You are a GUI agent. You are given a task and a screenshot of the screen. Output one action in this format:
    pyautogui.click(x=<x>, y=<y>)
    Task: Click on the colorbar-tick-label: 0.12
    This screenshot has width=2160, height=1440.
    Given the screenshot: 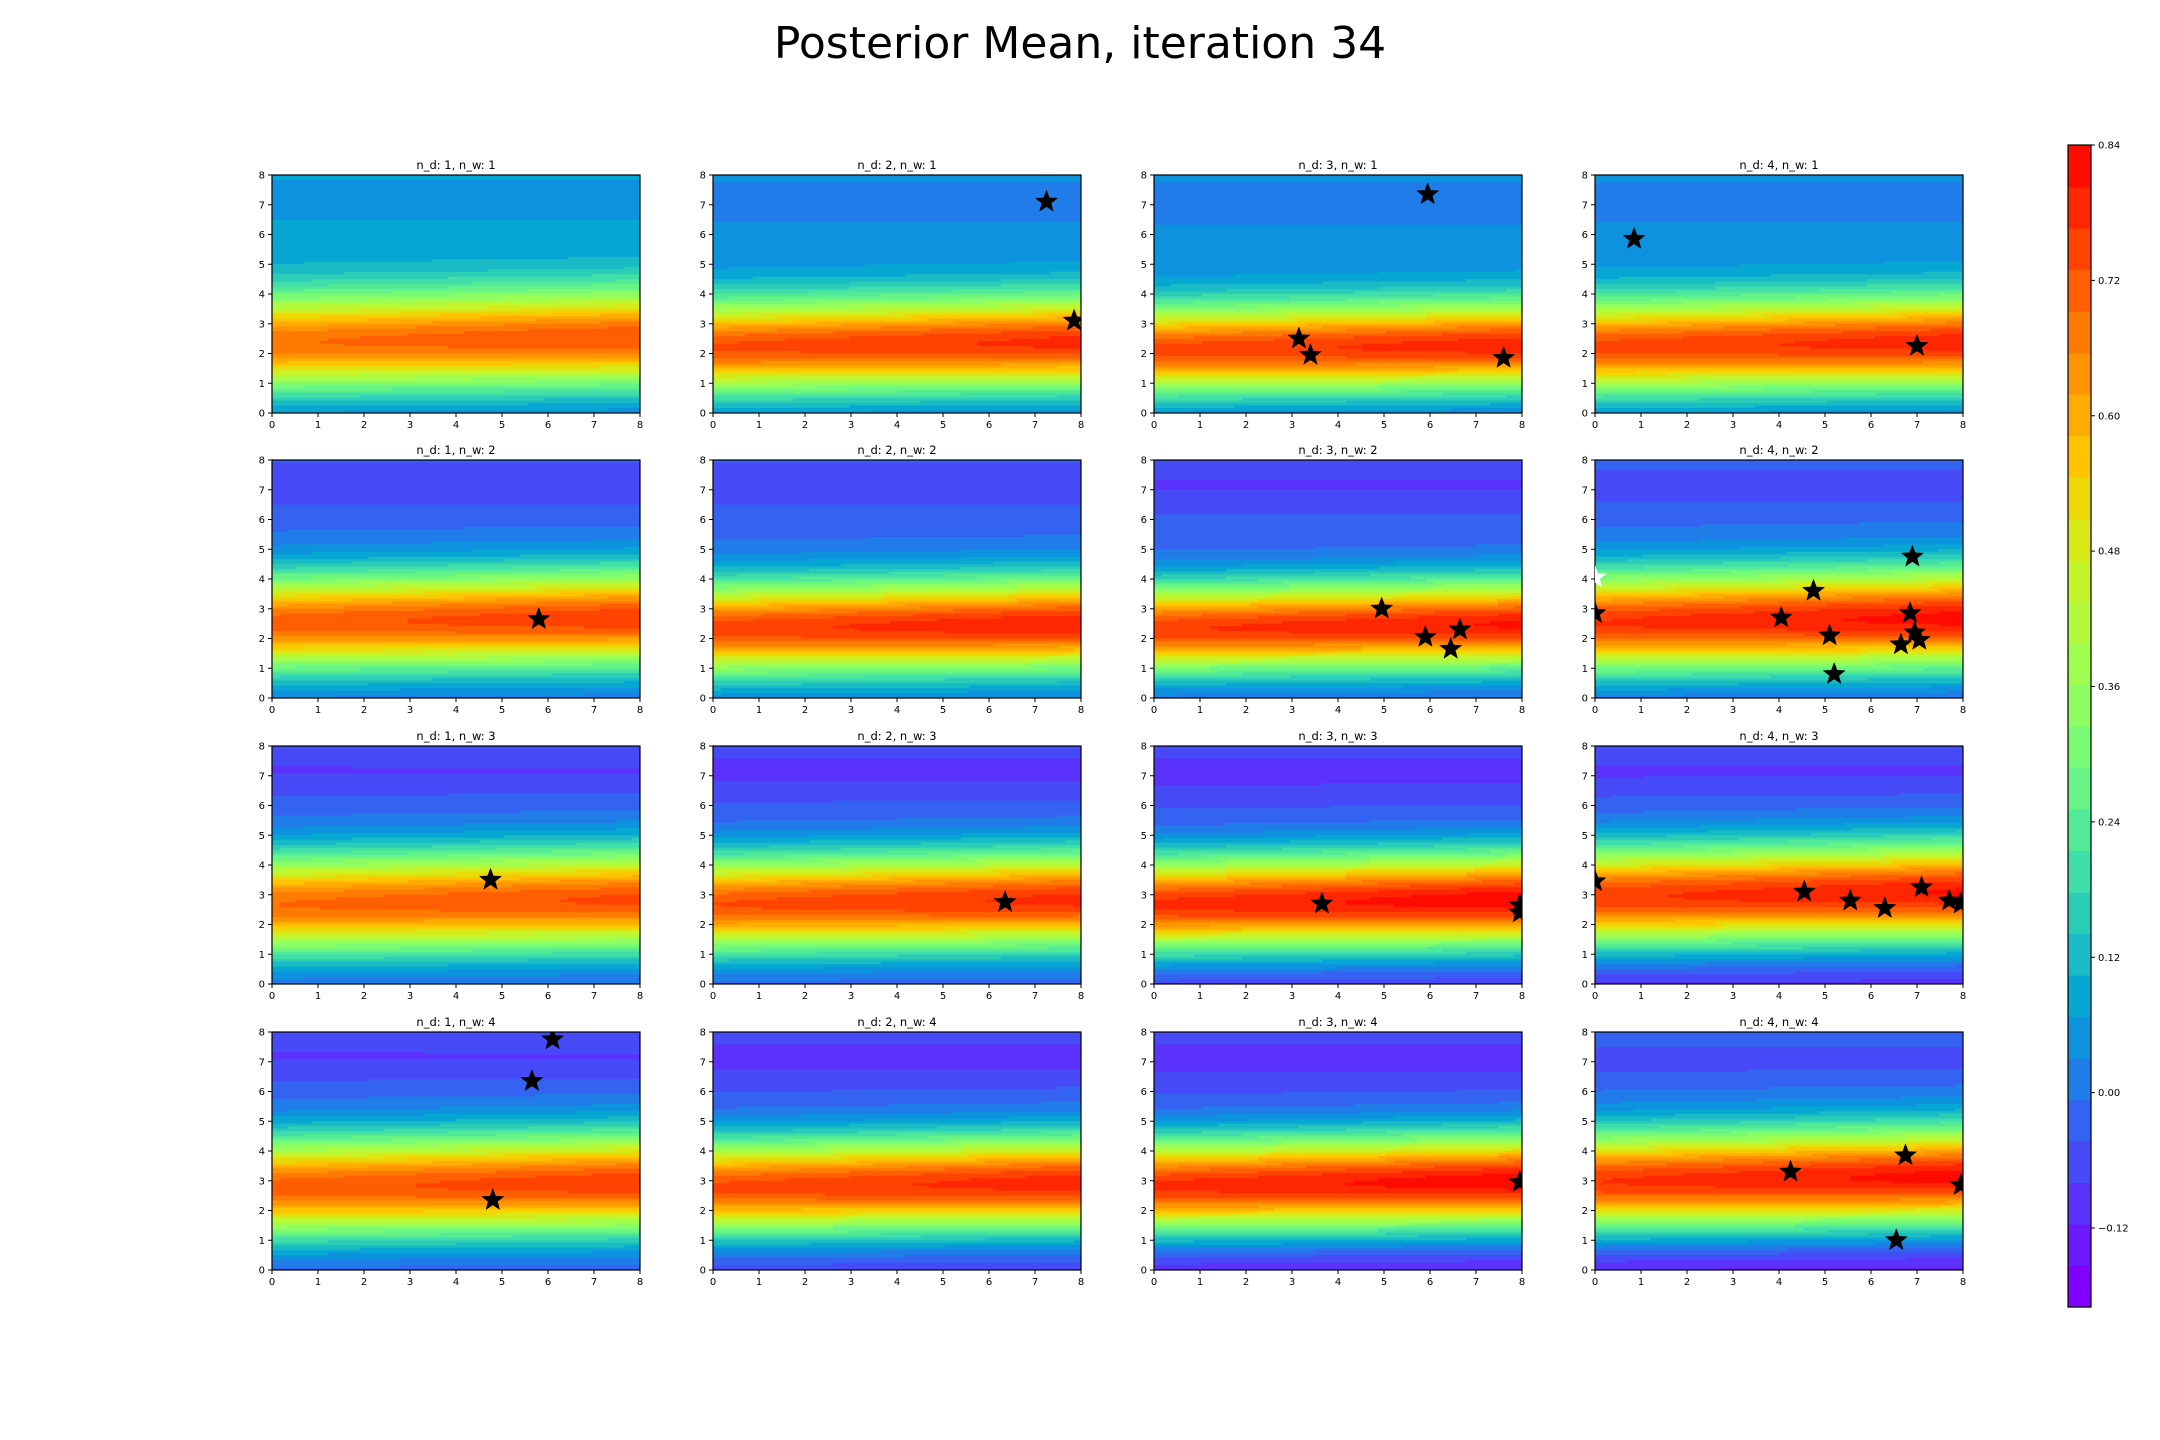 What is the action you would take?
    pyautogui.click(x=2109, y=958)
    